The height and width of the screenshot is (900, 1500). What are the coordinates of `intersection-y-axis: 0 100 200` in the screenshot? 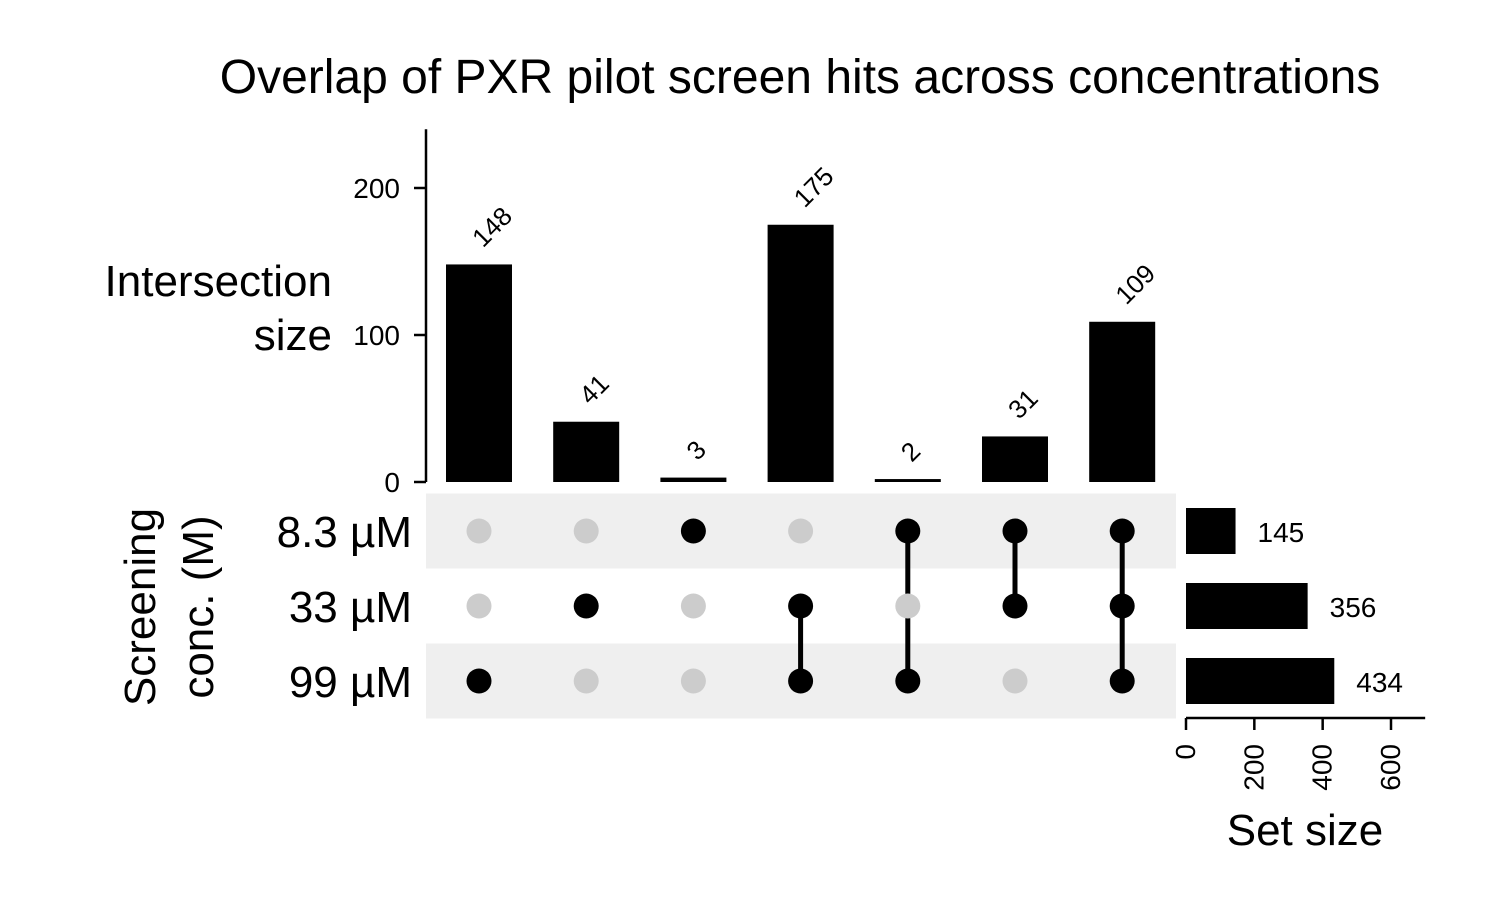 It's located at (390, 313).